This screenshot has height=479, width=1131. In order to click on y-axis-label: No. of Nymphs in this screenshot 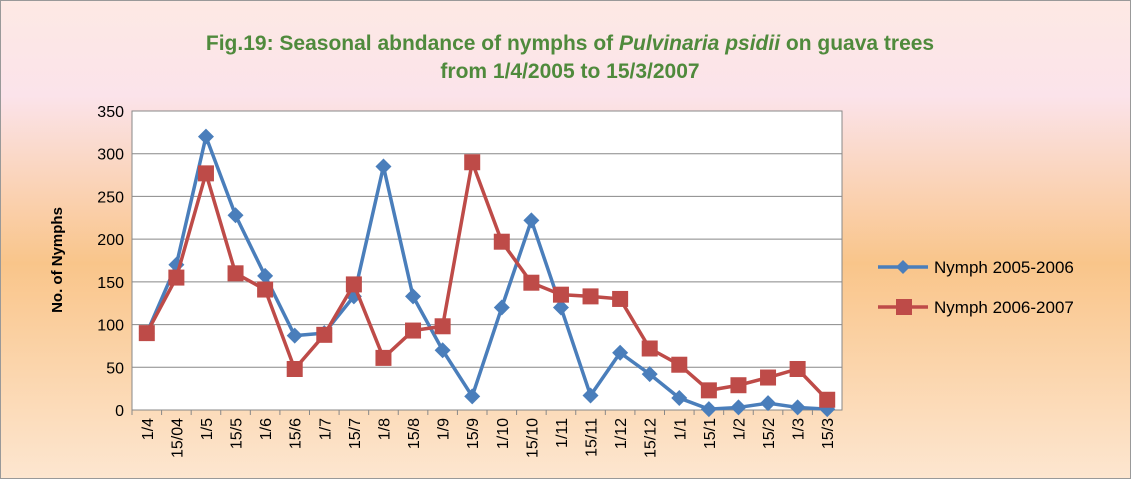, I will do `click(57, 260)`.